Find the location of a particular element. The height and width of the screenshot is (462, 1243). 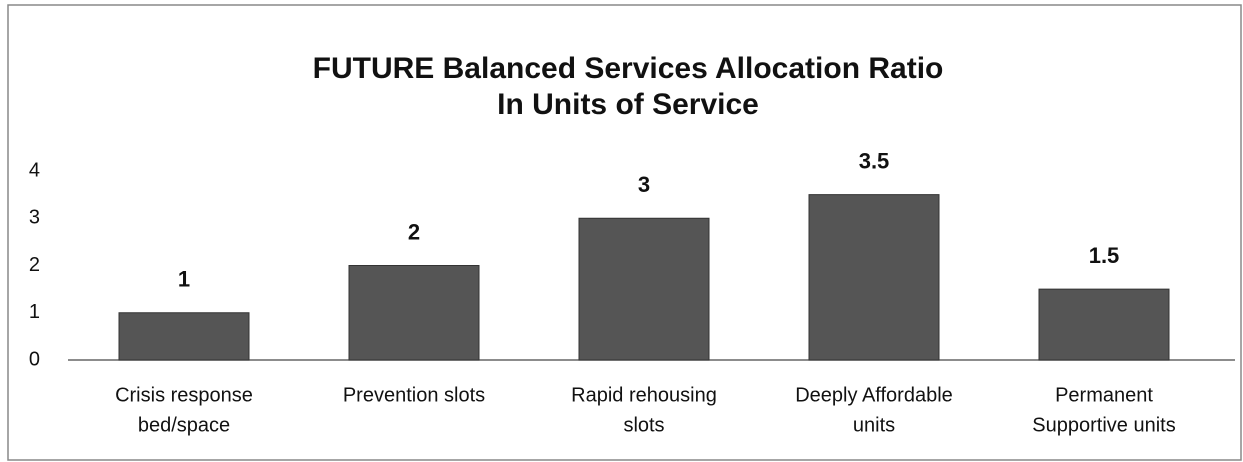

x-tick-label: Prevention slots is located at coordinates (414, 395).